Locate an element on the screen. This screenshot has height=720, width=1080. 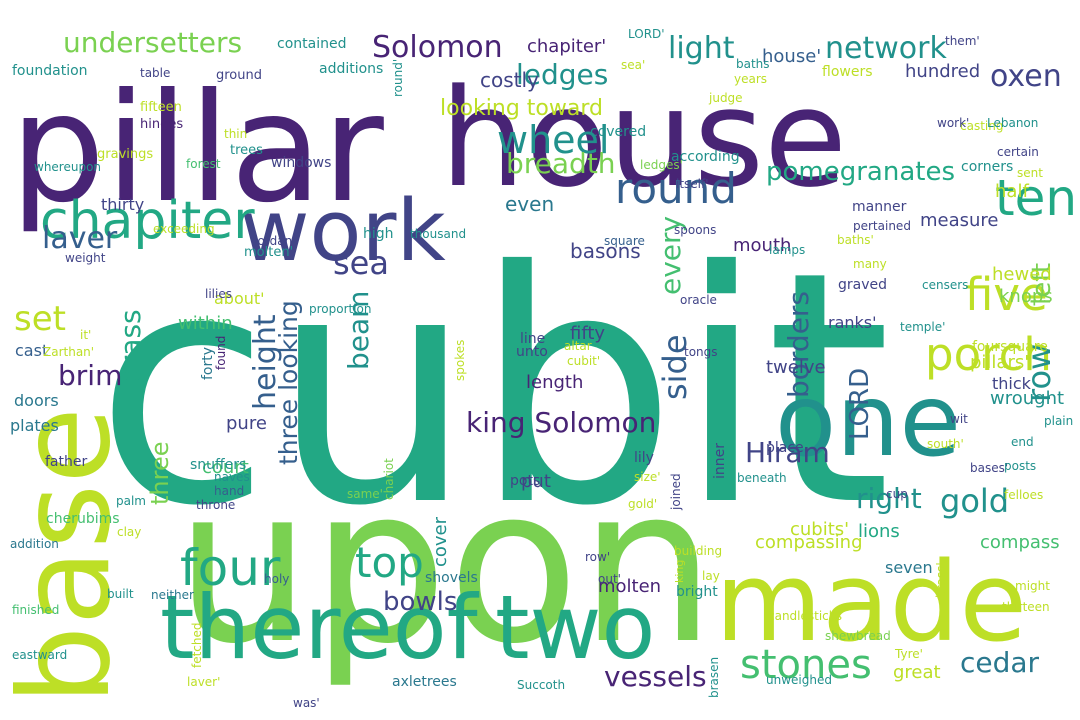
word-pots: pots is located at coordinates (525, 481).